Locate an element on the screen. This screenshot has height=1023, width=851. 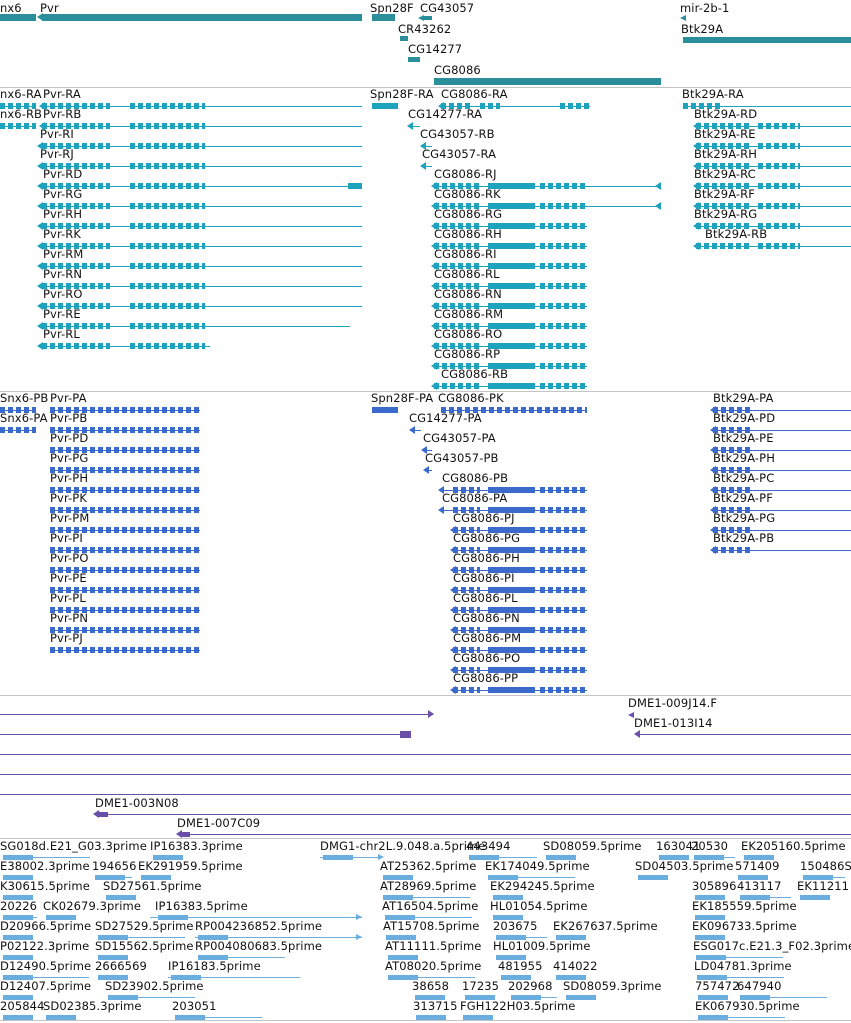
feature-label: CG8086-RI is located at coordinates (465, 254).